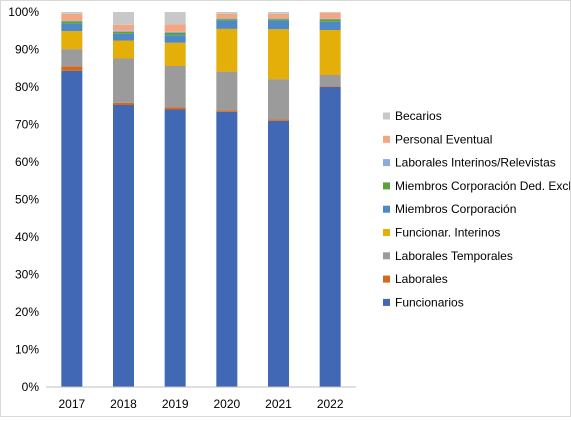 This screenshot has width=571, height=421. I want to click on y-tick-label: 0%, so click(31, 387).